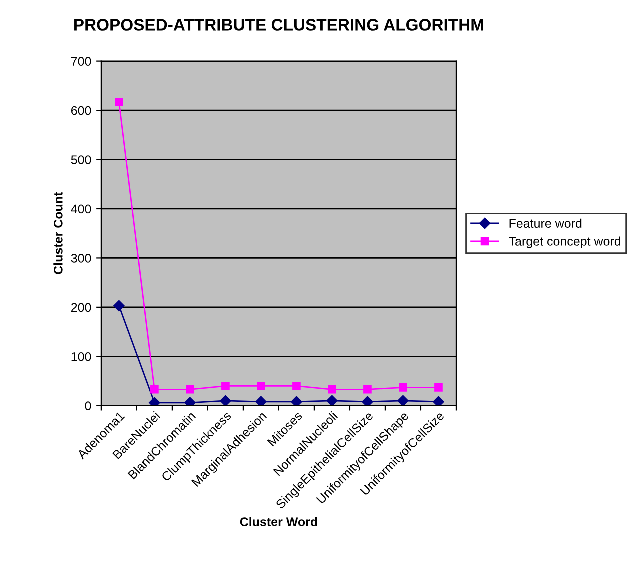 This screenshot has height=584, width=634. I want to click on y-tick-label: 500, so click(81, 160).